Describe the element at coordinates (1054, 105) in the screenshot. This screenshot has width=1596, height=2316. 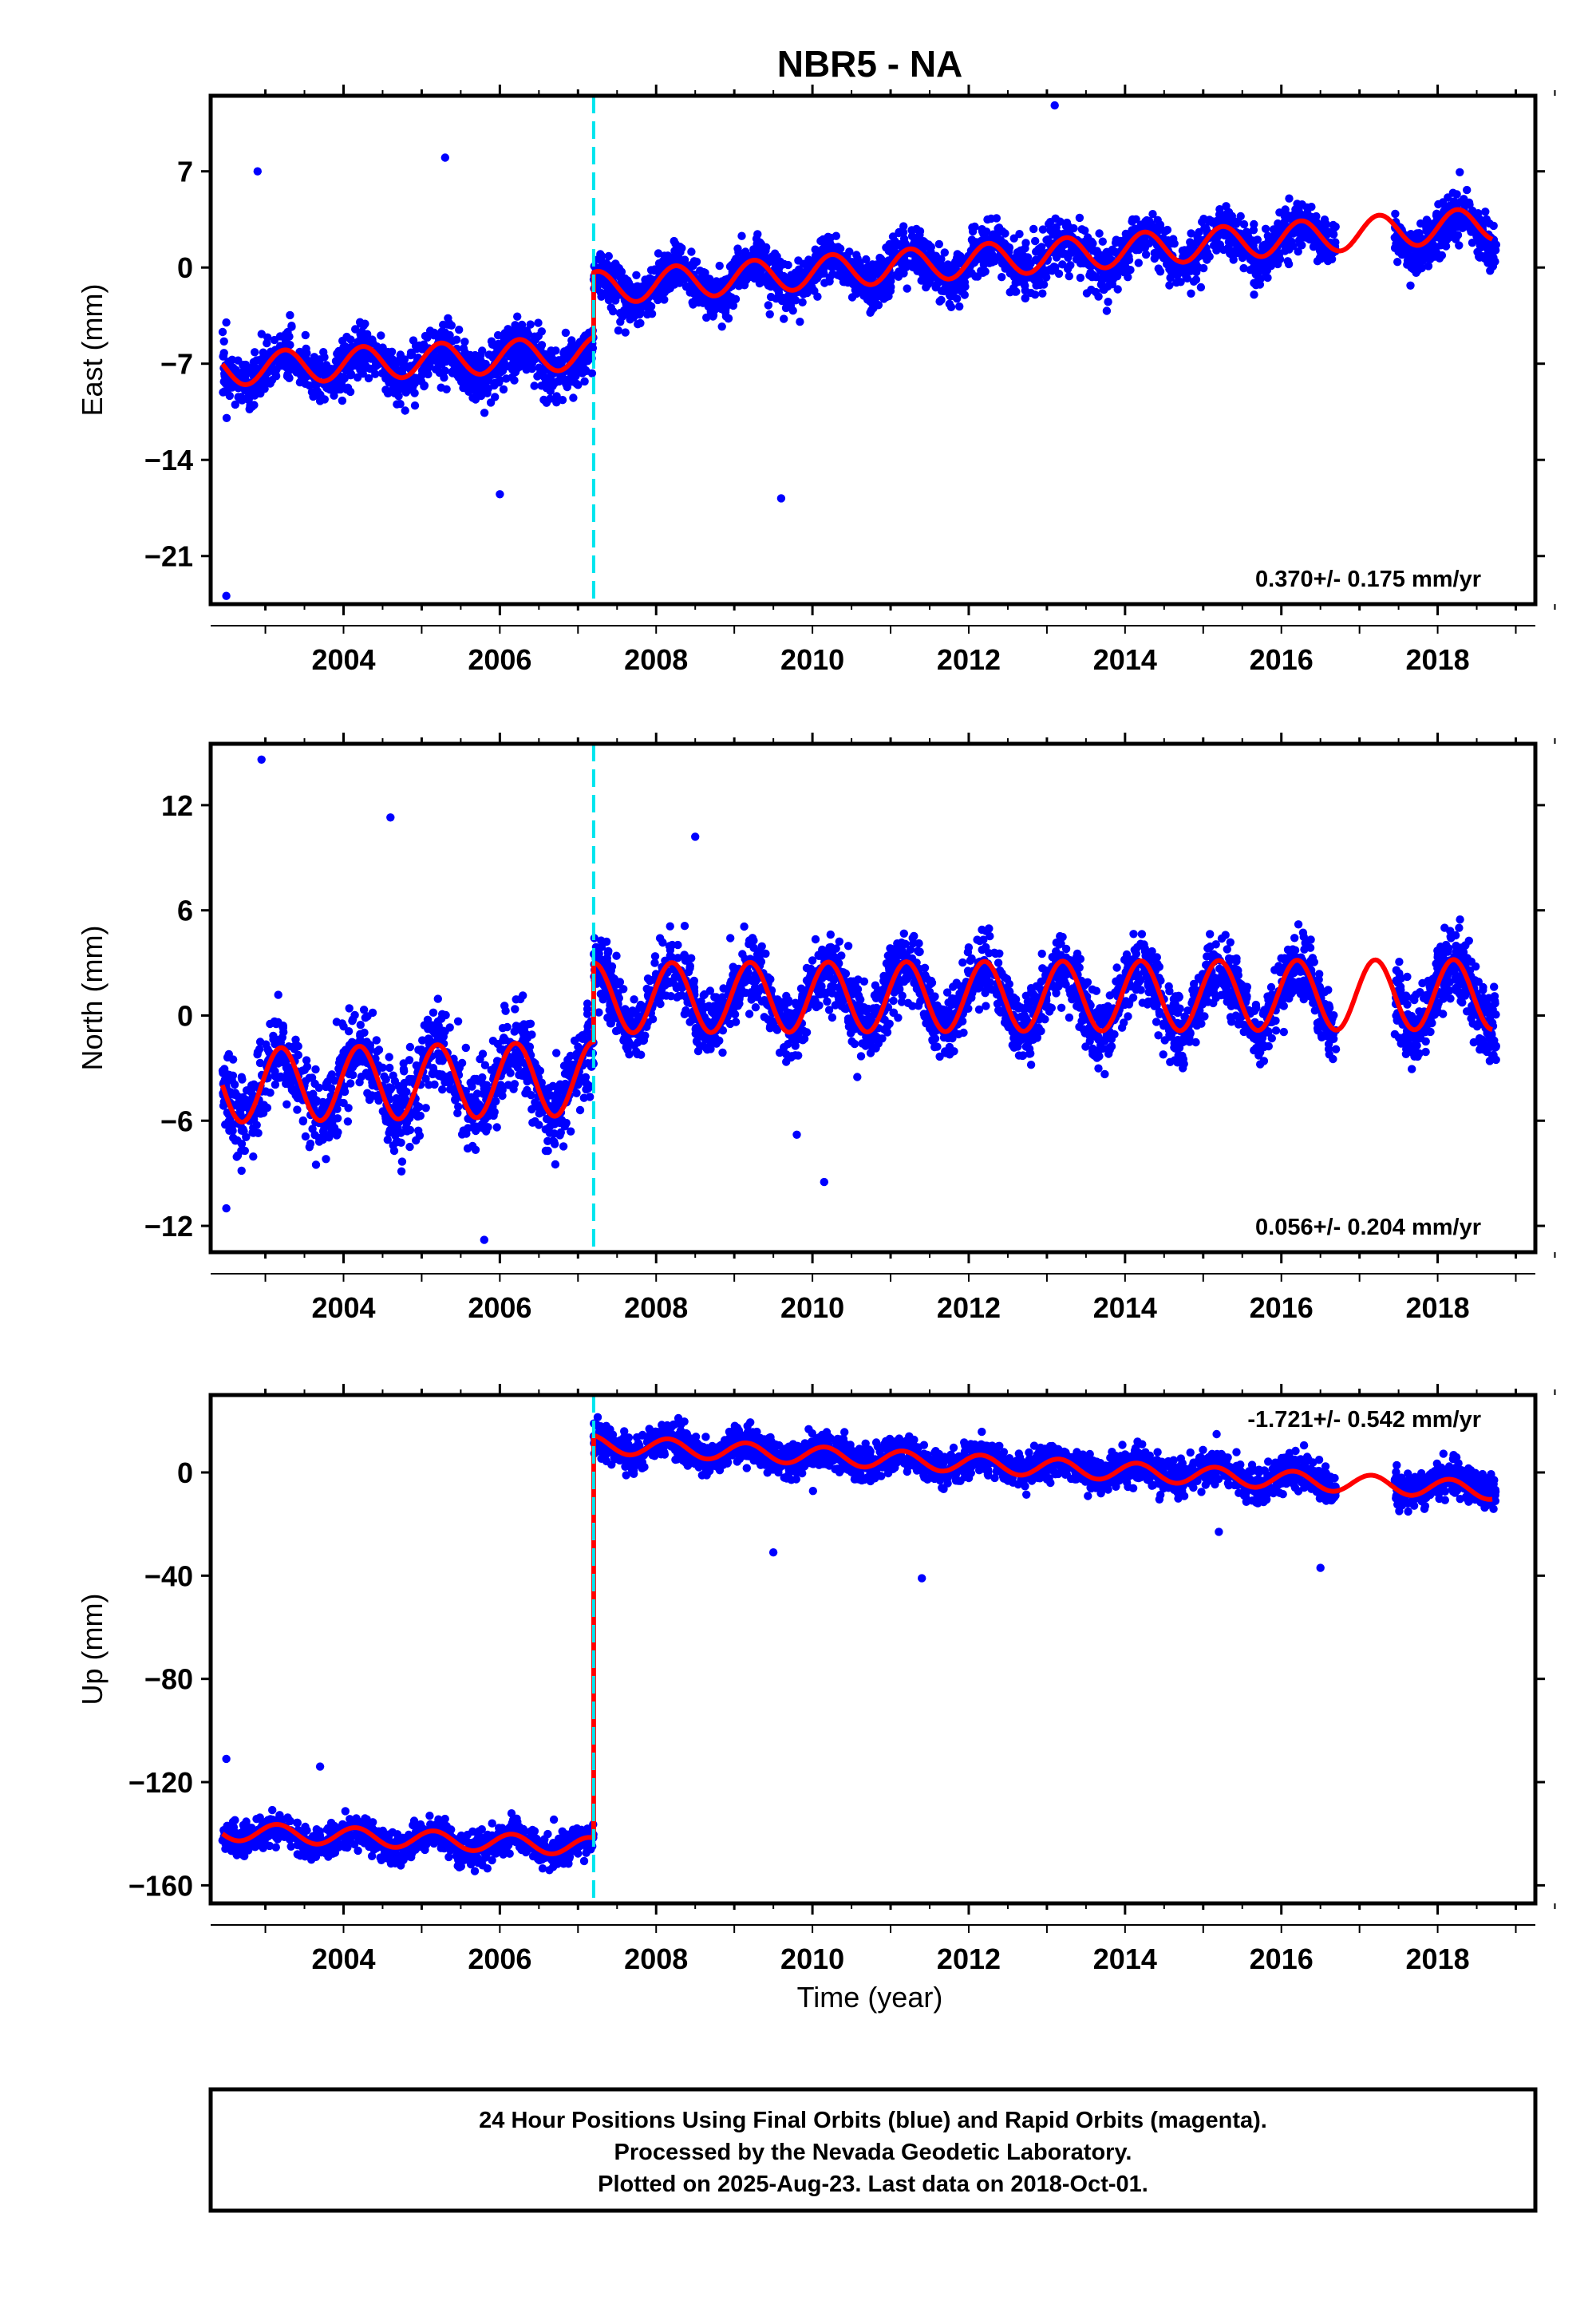
I see `data-point-outlier` at that location.